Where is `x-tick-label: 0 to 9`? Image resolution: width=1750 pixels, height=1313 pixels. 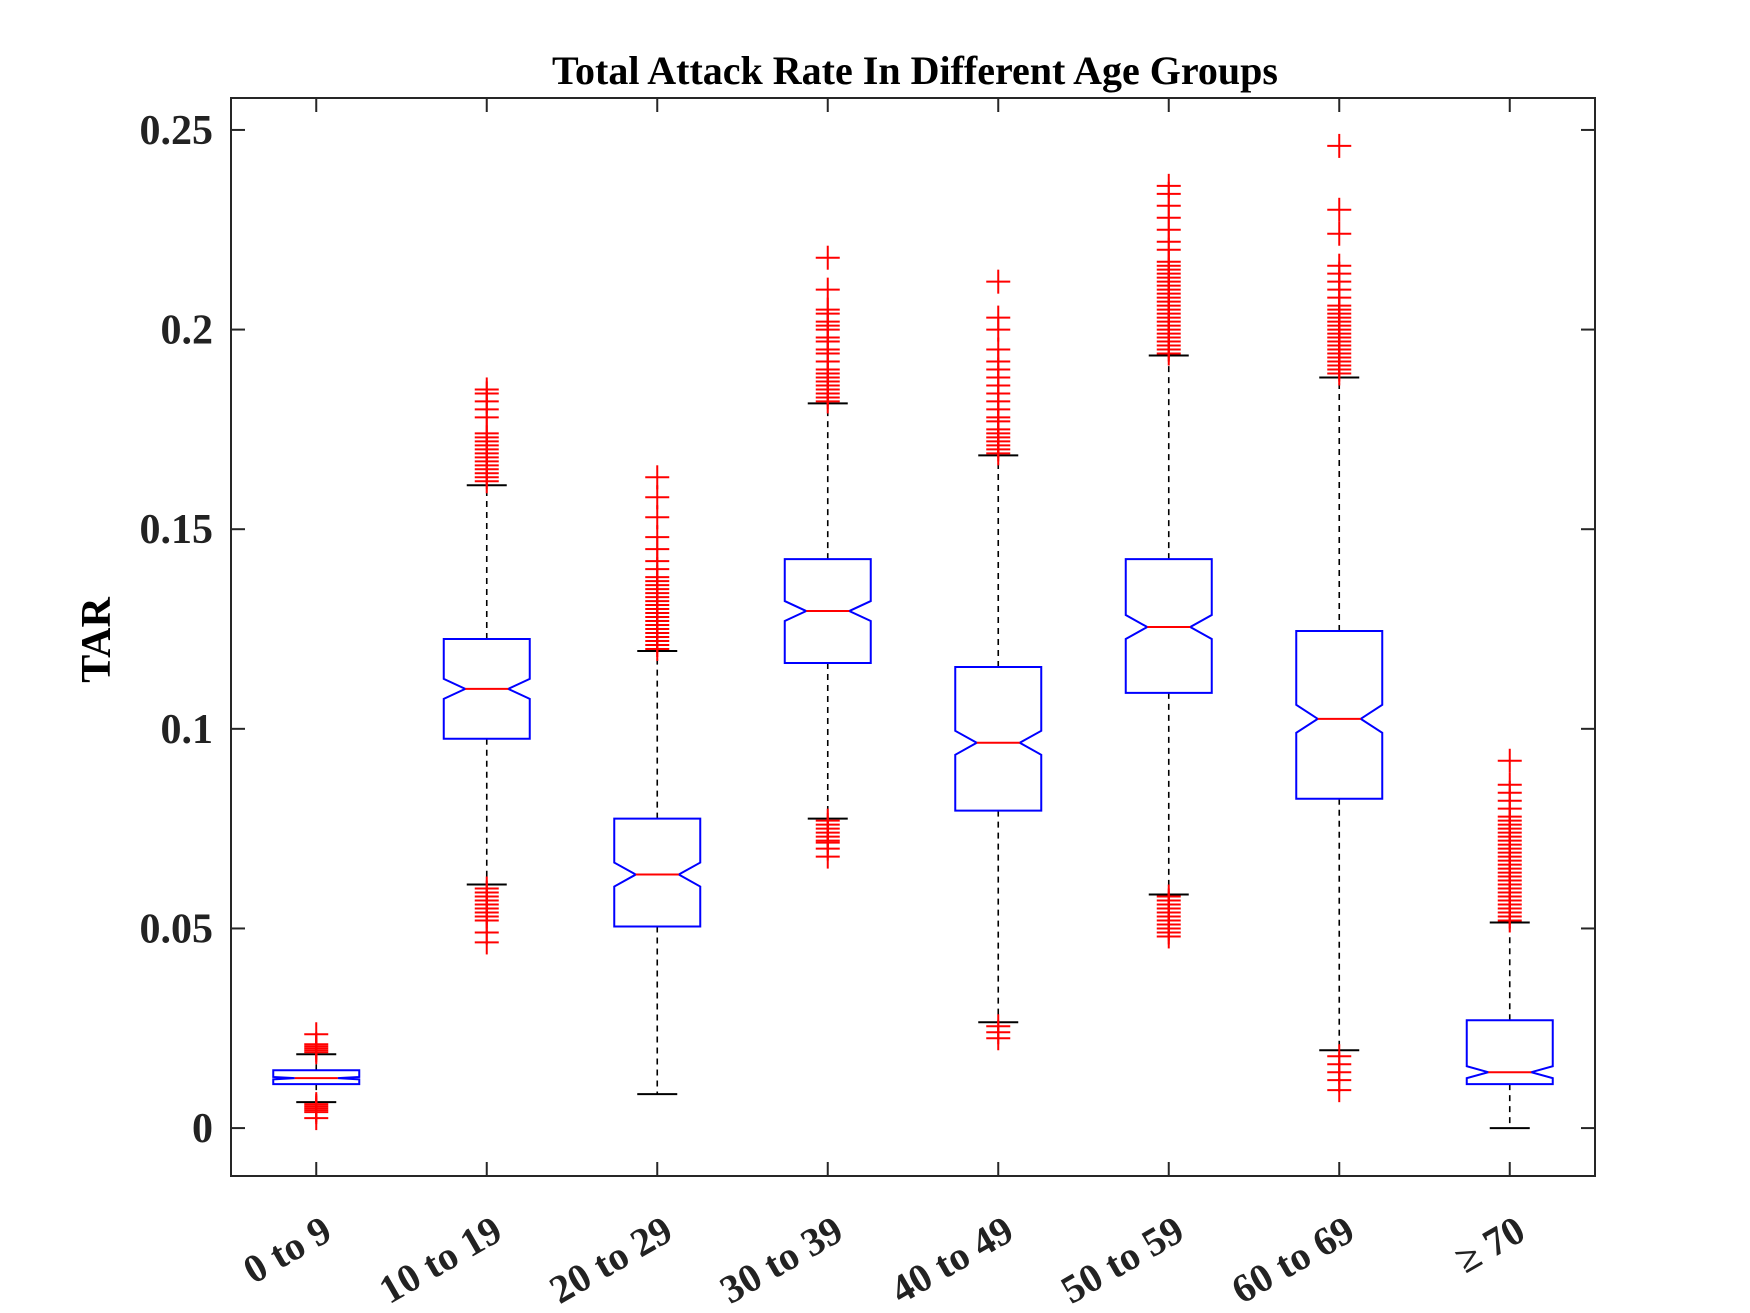 x-tick-label: 0 to 9 is located at coordinates (286, 1250).